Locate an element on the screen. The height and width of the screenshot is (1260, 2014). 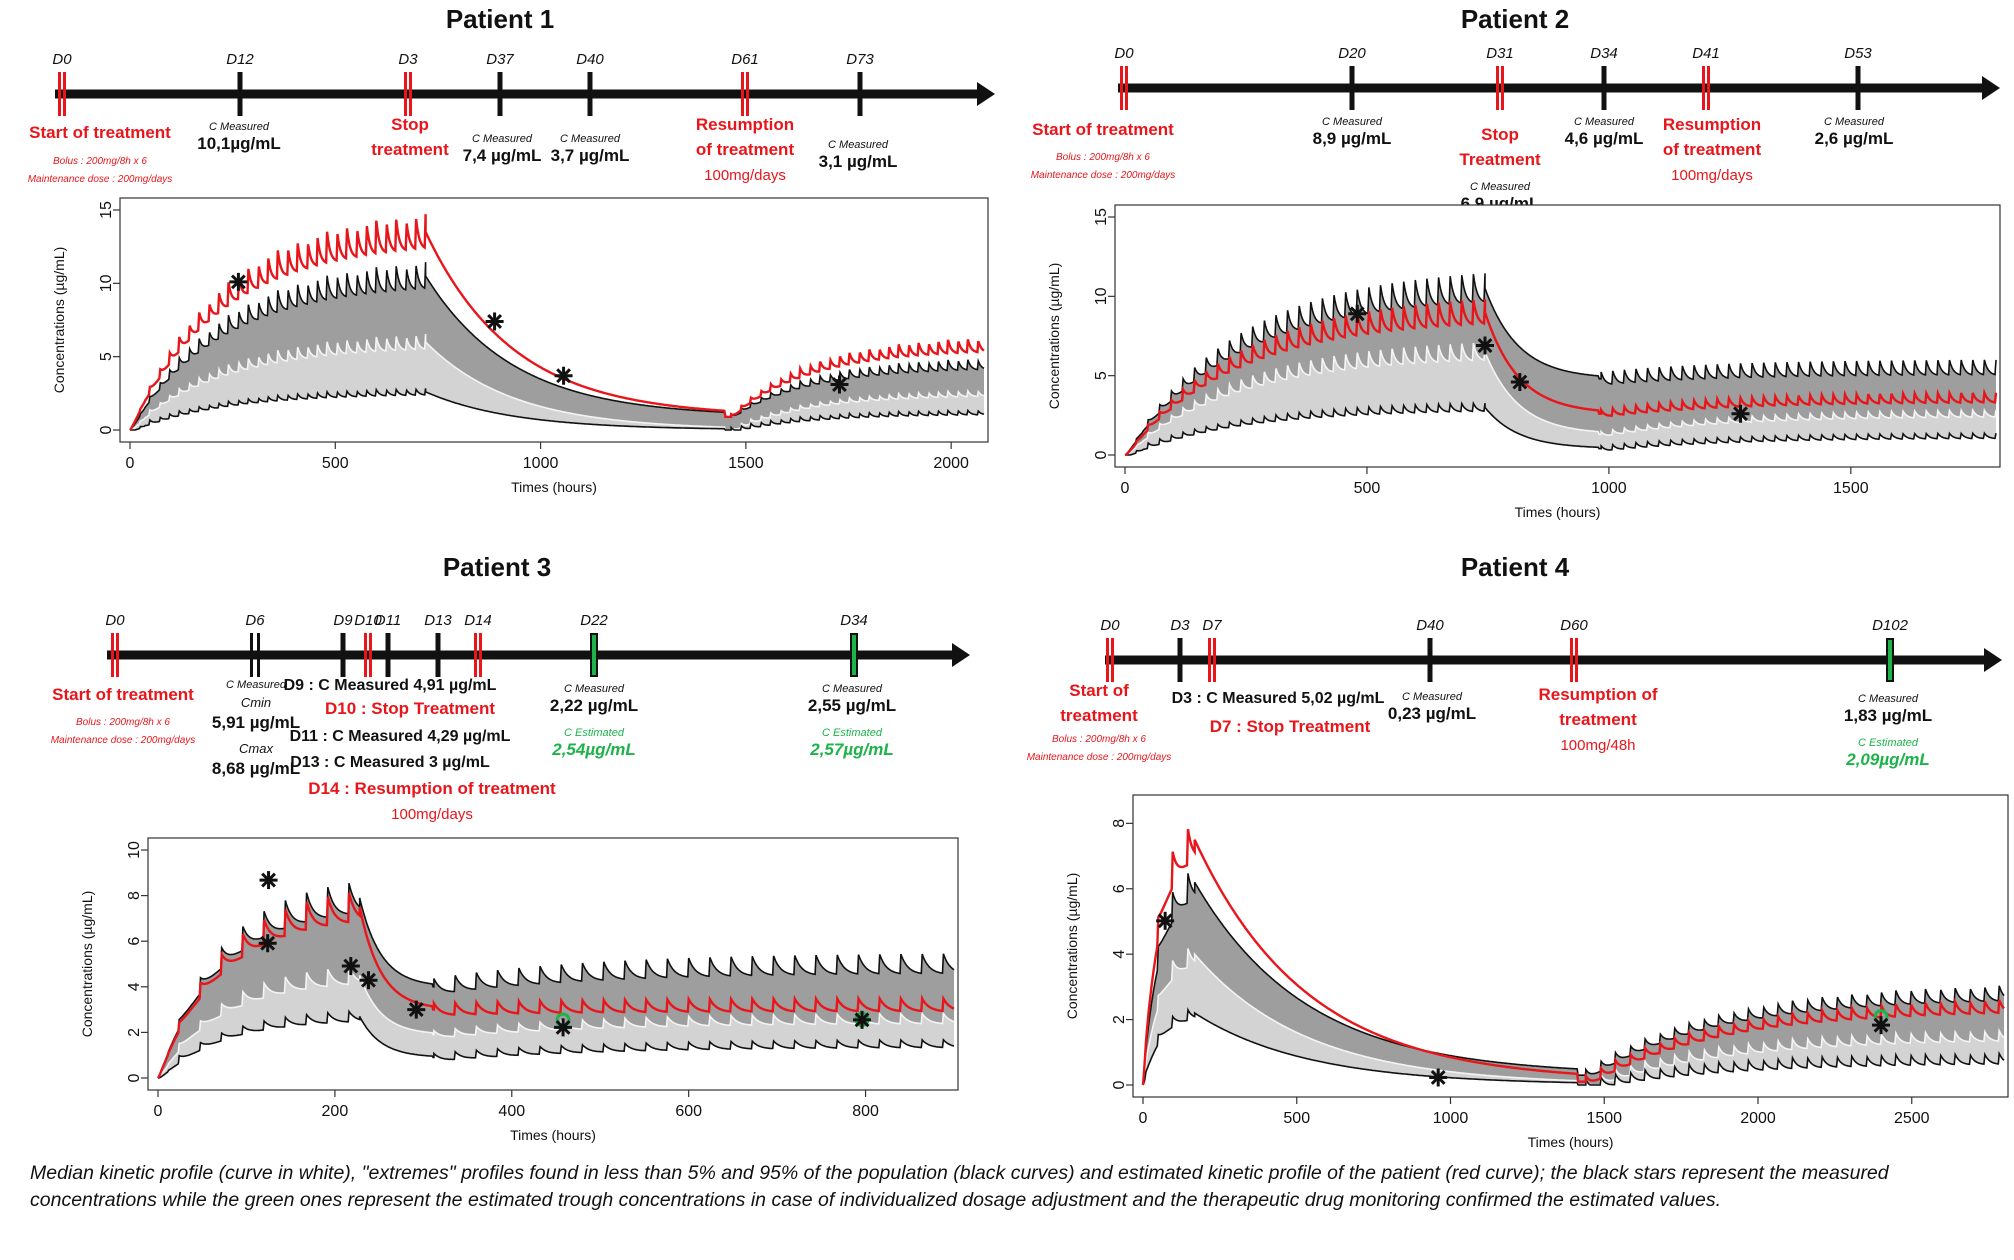
x-tick-label: 0 is located at coordinates (1125, 488).